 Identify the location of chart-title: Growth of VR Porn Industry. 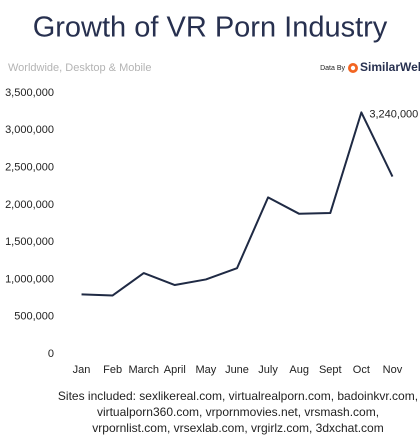
(210, 28).